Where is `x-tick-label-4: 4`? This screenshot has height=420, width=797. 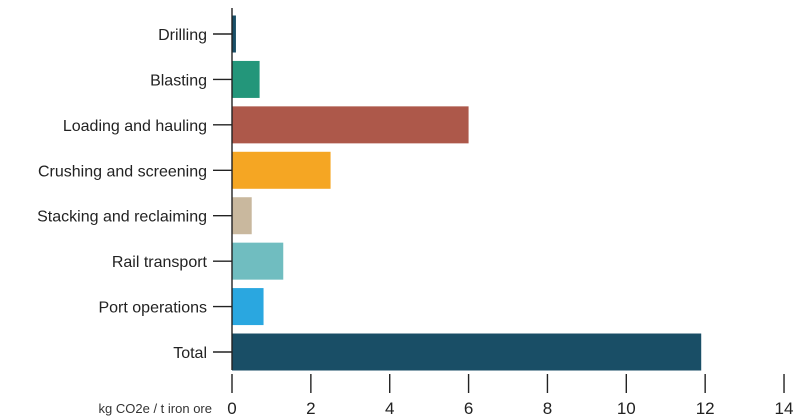
x-tick-label-4: 4 is located at coordinates (389, 408).